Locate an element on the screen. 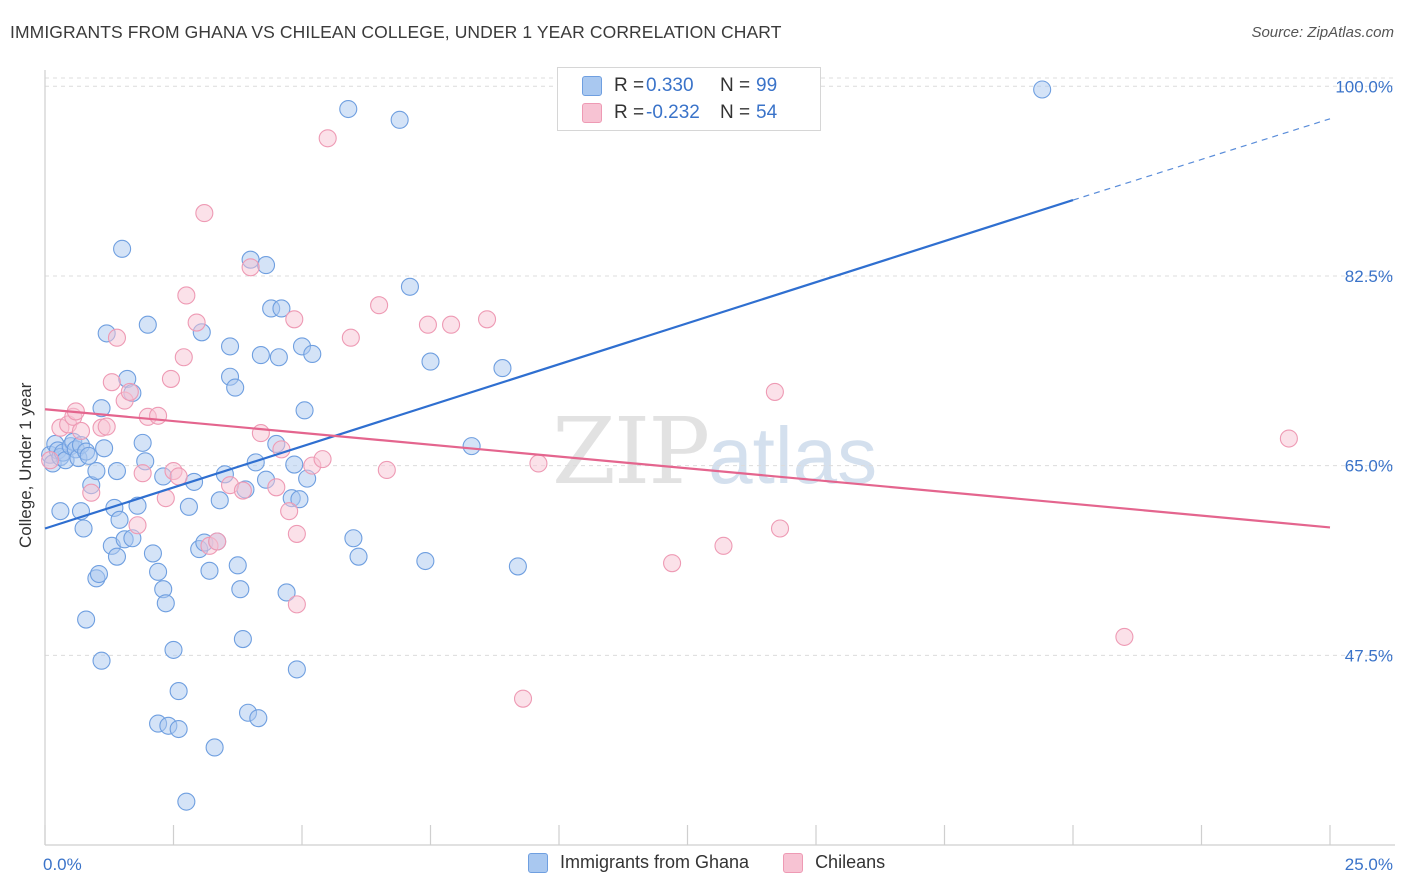  n-value: 99 is located at coordinates (767, 85).